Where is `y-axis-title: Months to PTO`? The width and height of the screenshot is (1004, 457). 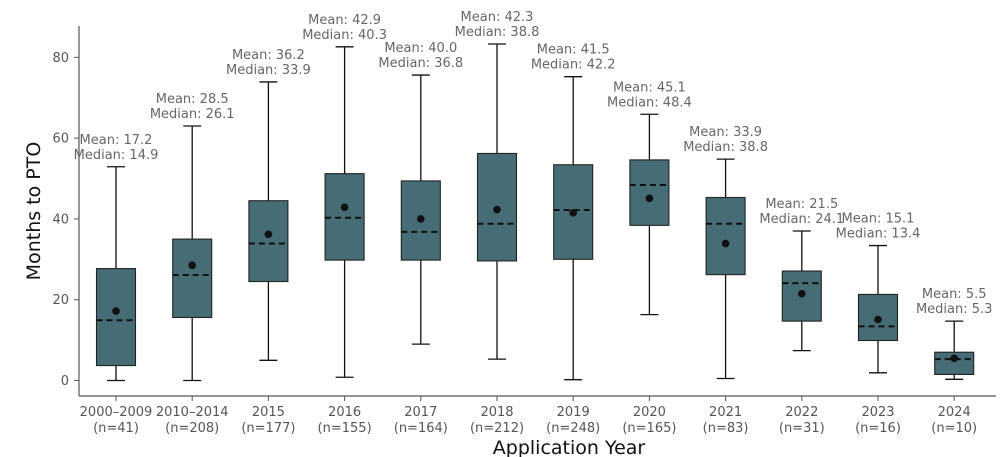 y-axis-title: Months to PTO is located at coordinates (34, 211).